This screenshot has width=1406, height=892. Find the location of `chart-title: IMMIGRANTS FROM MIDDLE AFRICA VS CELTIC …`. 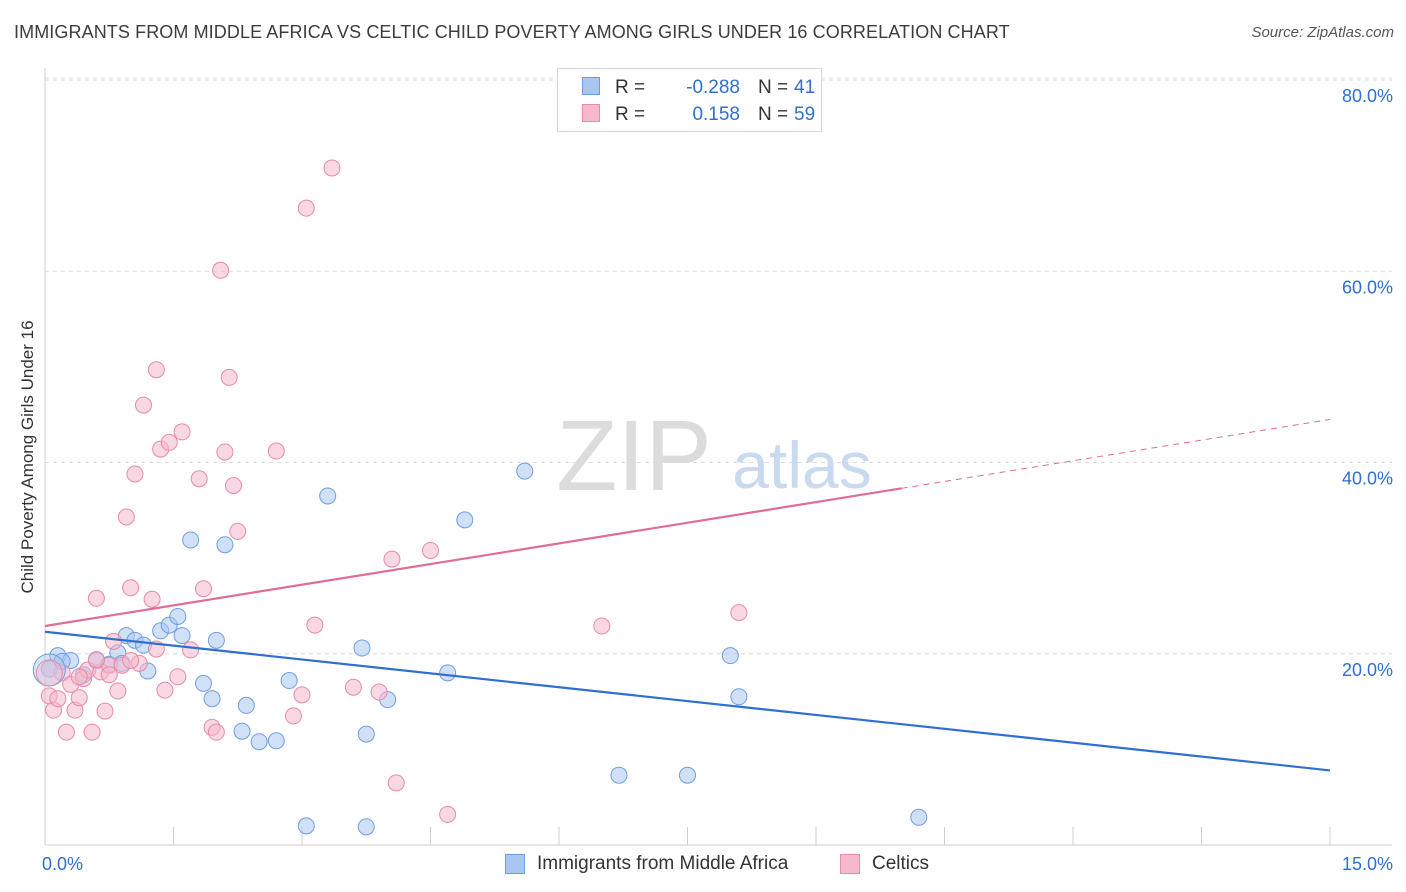

chart-title: IMMIGRANTS FROM MIDDLE AFRICA VS CELTIC … is located at coordinates (512, 32).